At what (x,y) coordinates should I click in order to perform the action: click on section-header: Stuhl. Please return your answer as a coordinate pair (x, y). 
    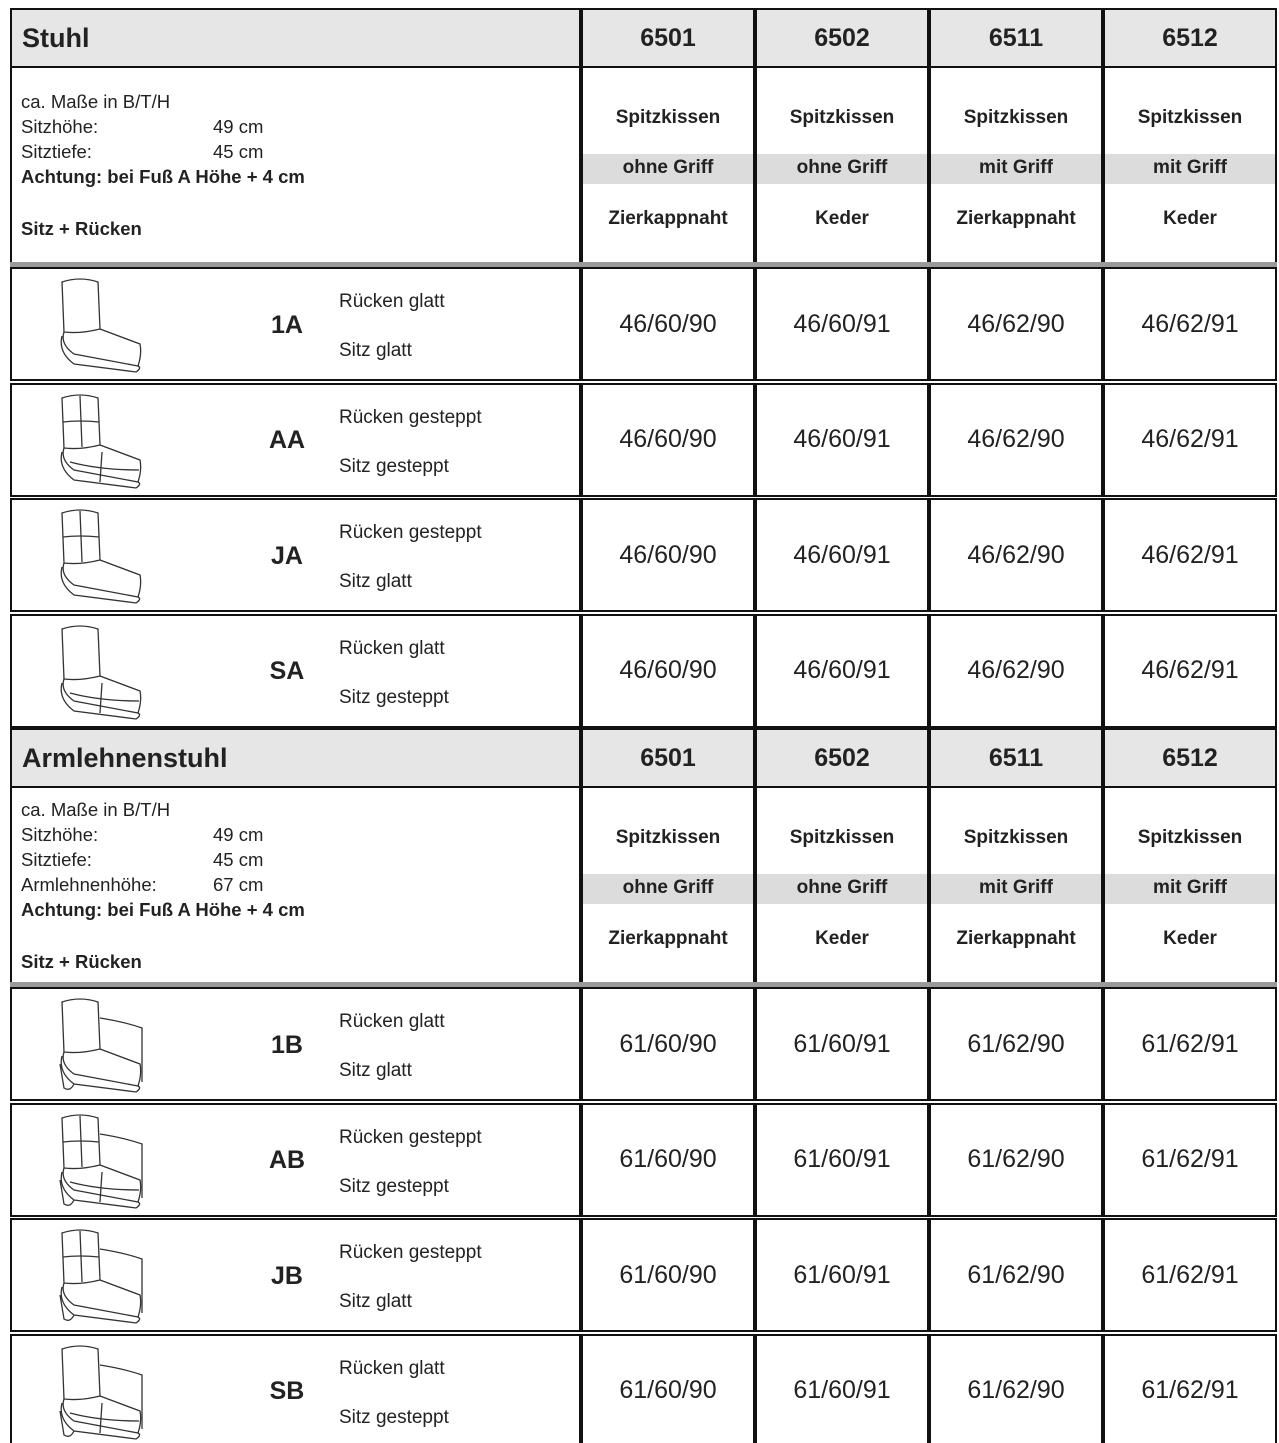
    Looking at the image, I should click on (295, 38).